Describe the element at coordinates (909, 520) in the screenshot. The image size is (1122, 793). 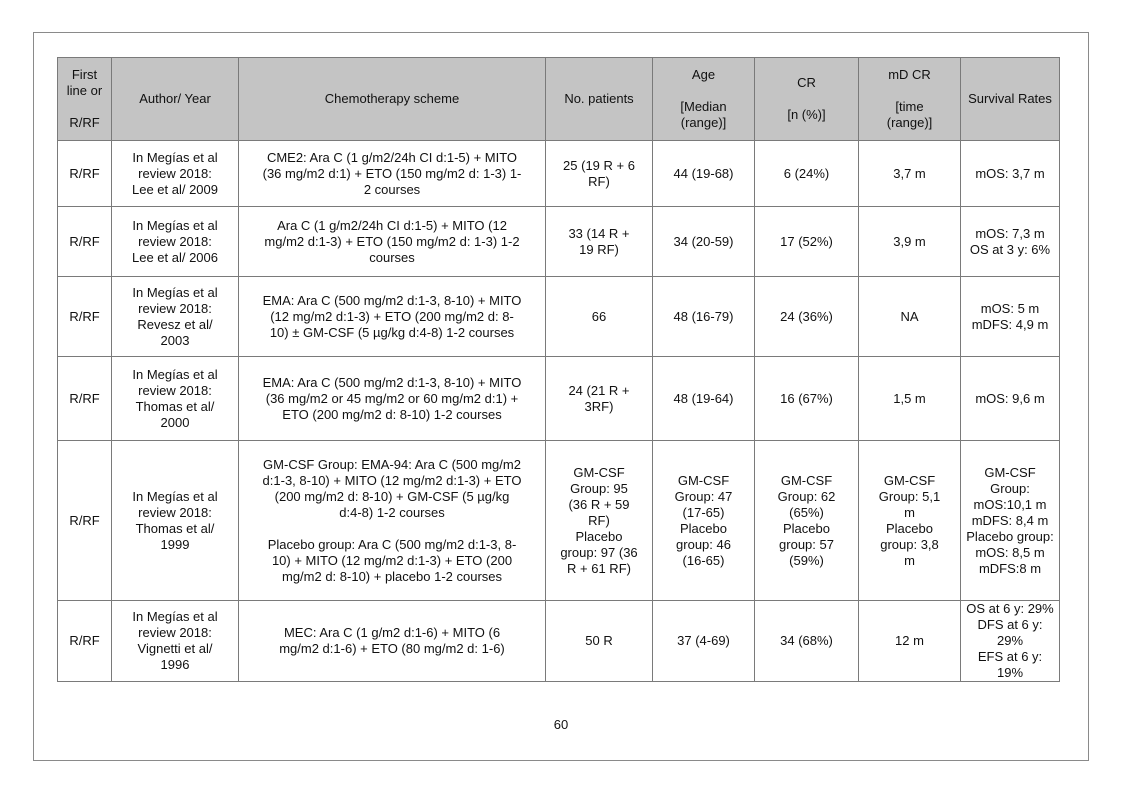
I see `cell-md-cr: GM-CSF Group: 5,1 m Placebo group: 3,8 m` at that location.